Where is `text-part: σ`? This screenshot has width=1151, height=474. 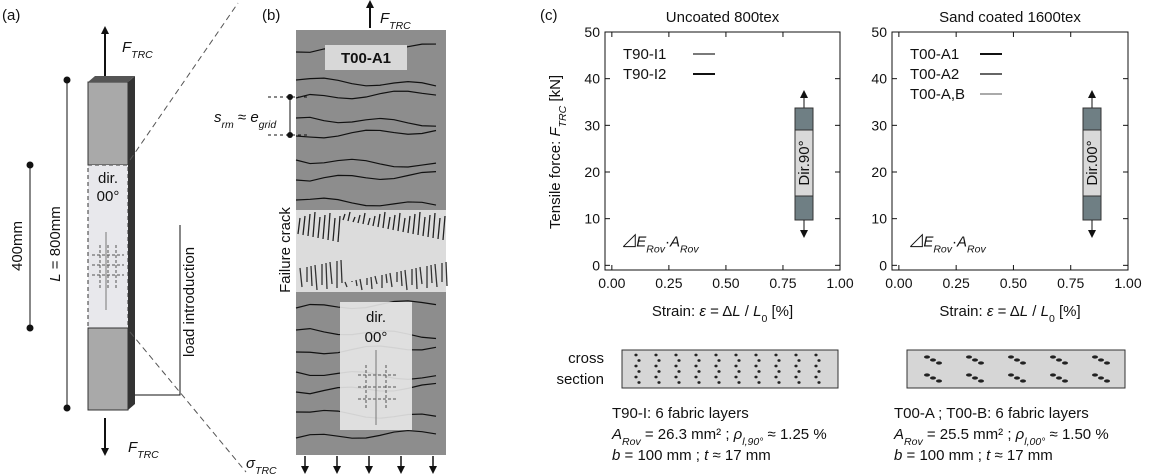
text-part: σ is located at coordinates (251, 463).